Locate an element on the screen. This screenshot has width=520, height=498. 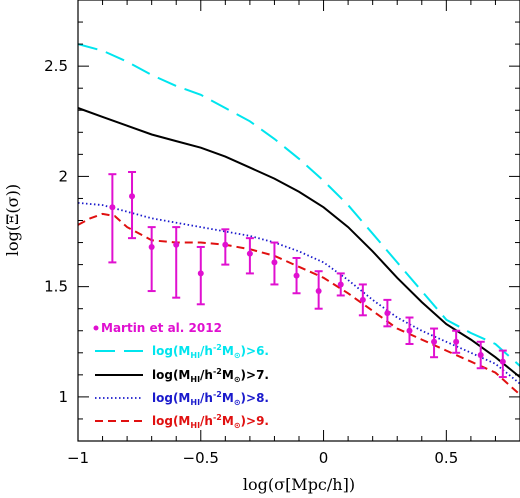
y-tick-label: 1.5 is located at coordinates (56, 287).